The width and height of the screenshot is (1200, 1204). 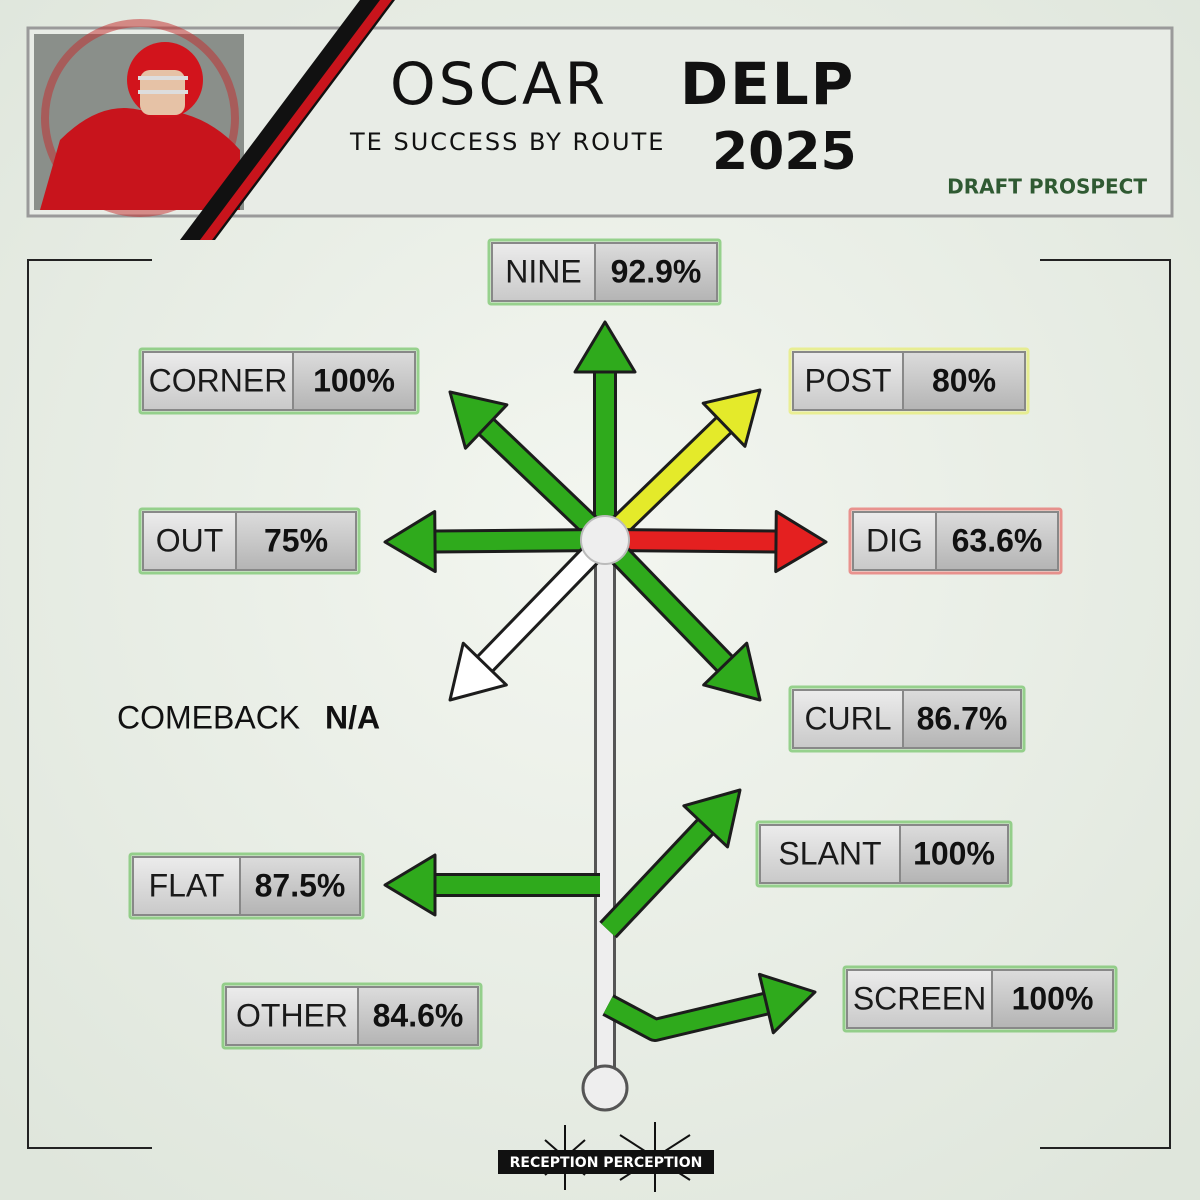 I want to click on route-name: DIG, so click(x=894, y=540).